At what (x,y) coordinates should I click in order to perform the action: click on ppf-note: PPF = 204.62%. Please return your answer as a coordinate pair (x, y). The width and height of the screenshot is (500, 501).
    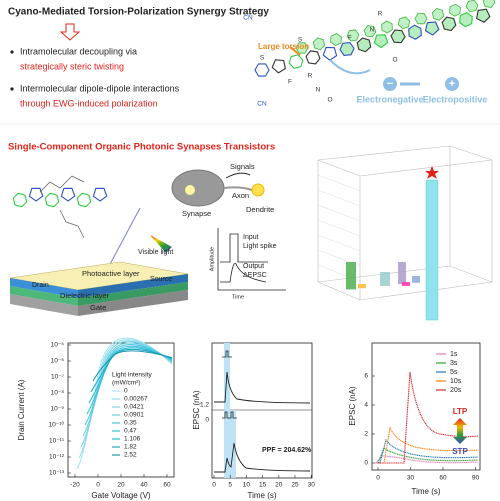
    Looking at the image, I should click on (287, 450).